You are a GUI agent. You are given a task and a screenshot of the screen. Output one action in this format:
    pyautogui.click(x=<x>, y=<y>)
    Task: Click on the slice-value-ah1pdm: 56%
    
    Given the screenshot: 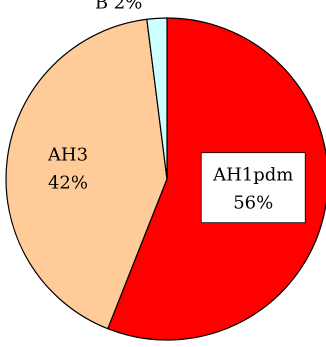 What is the action you would take?
    pyautogui.click(x=253, y=203)
    